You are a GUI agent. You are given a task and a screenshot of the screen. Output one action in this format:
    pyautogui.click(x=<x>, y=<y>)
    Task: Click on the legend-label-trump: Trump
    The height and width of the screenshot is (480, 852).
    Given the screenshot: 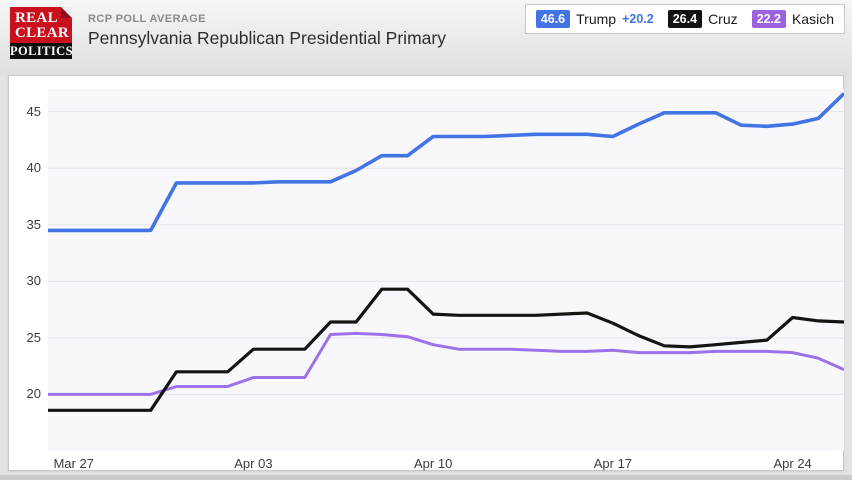 What is the action you would take?
    pyautogui.click(x=596, y=19)
    